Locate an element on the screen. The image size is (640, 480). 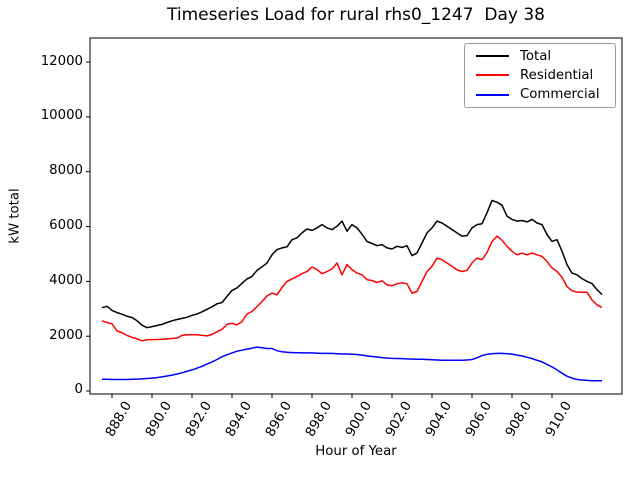
legend-item-total: Total is located at coordinates (545, 56).